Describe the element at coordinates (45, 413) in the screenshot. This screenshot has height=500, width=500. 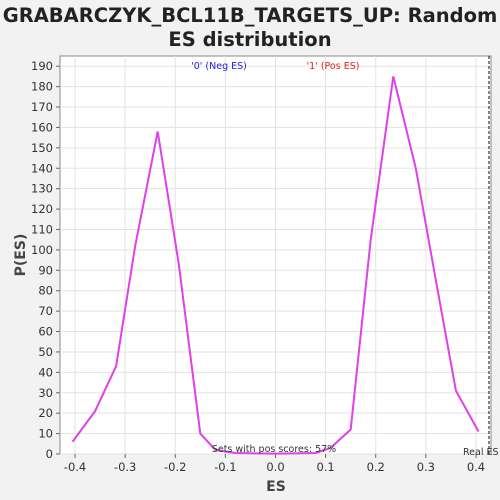
I see `y-tick-label: 20` at that location.